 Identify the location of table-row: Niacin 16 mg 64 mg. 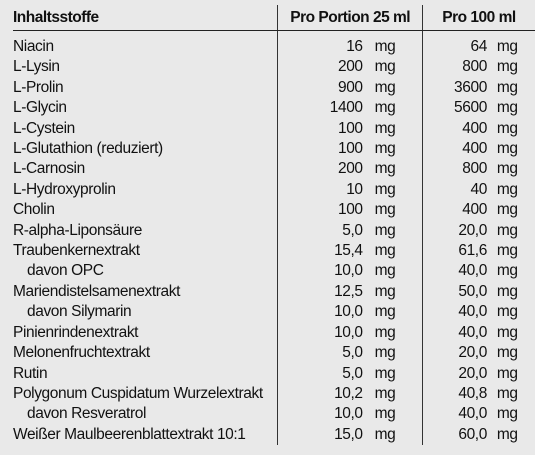
(274, 44).